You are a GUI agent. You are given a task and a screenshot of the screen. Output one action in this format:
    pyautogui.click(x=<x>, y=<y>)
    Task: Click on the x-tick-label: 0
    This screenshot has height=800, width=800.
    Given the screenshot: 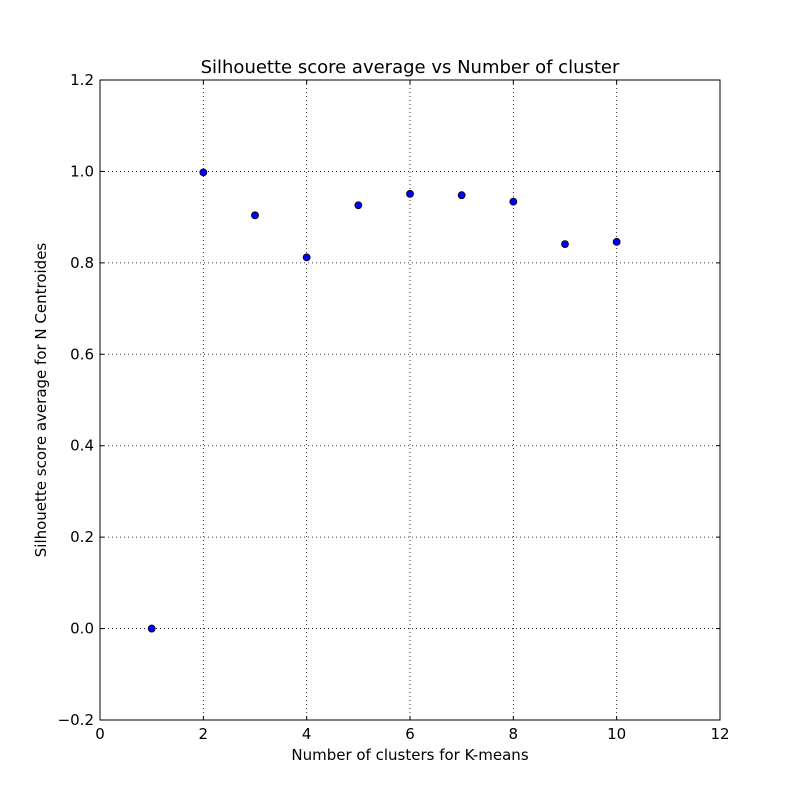 What is the action you would take?
    pyautogui.click(x=100, y=734)
    